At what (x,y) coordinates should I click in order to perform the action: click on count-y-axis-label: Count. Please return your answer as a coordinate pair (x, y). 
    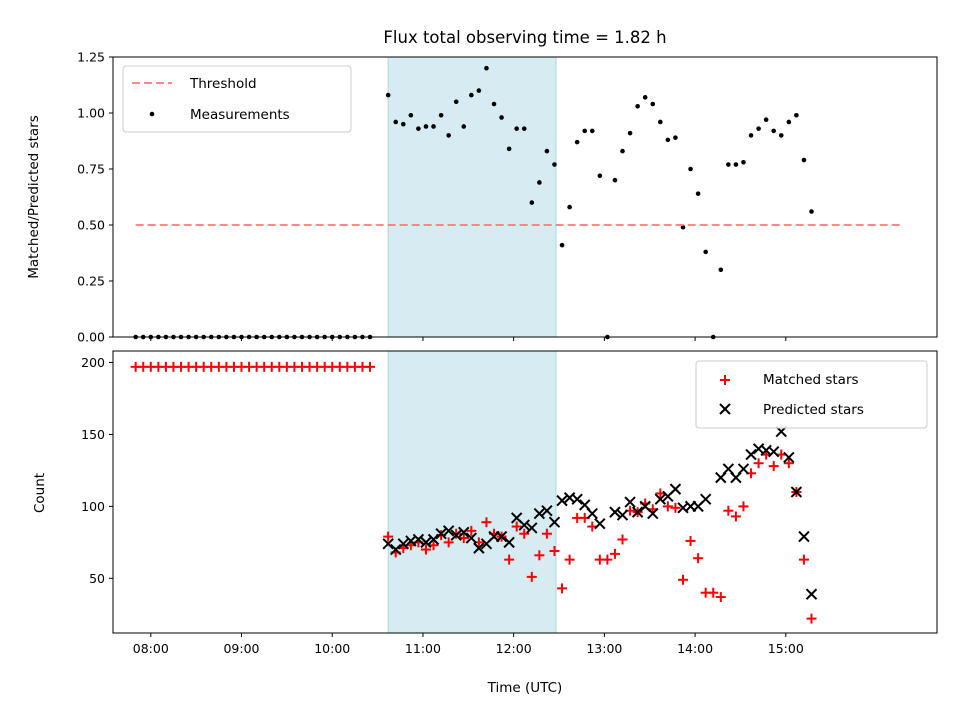
    Looking at the image, I should click on (40, 493).